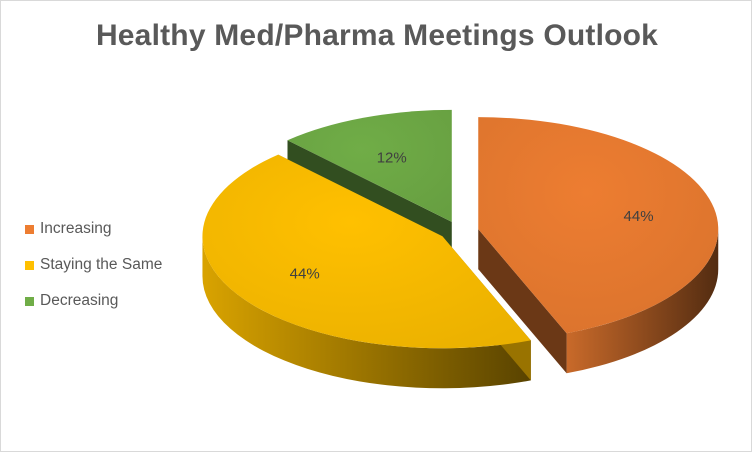 This screenshot has height=452, width=752. I want to click on legend-swatch-staying-the-same, so click(29, 265).